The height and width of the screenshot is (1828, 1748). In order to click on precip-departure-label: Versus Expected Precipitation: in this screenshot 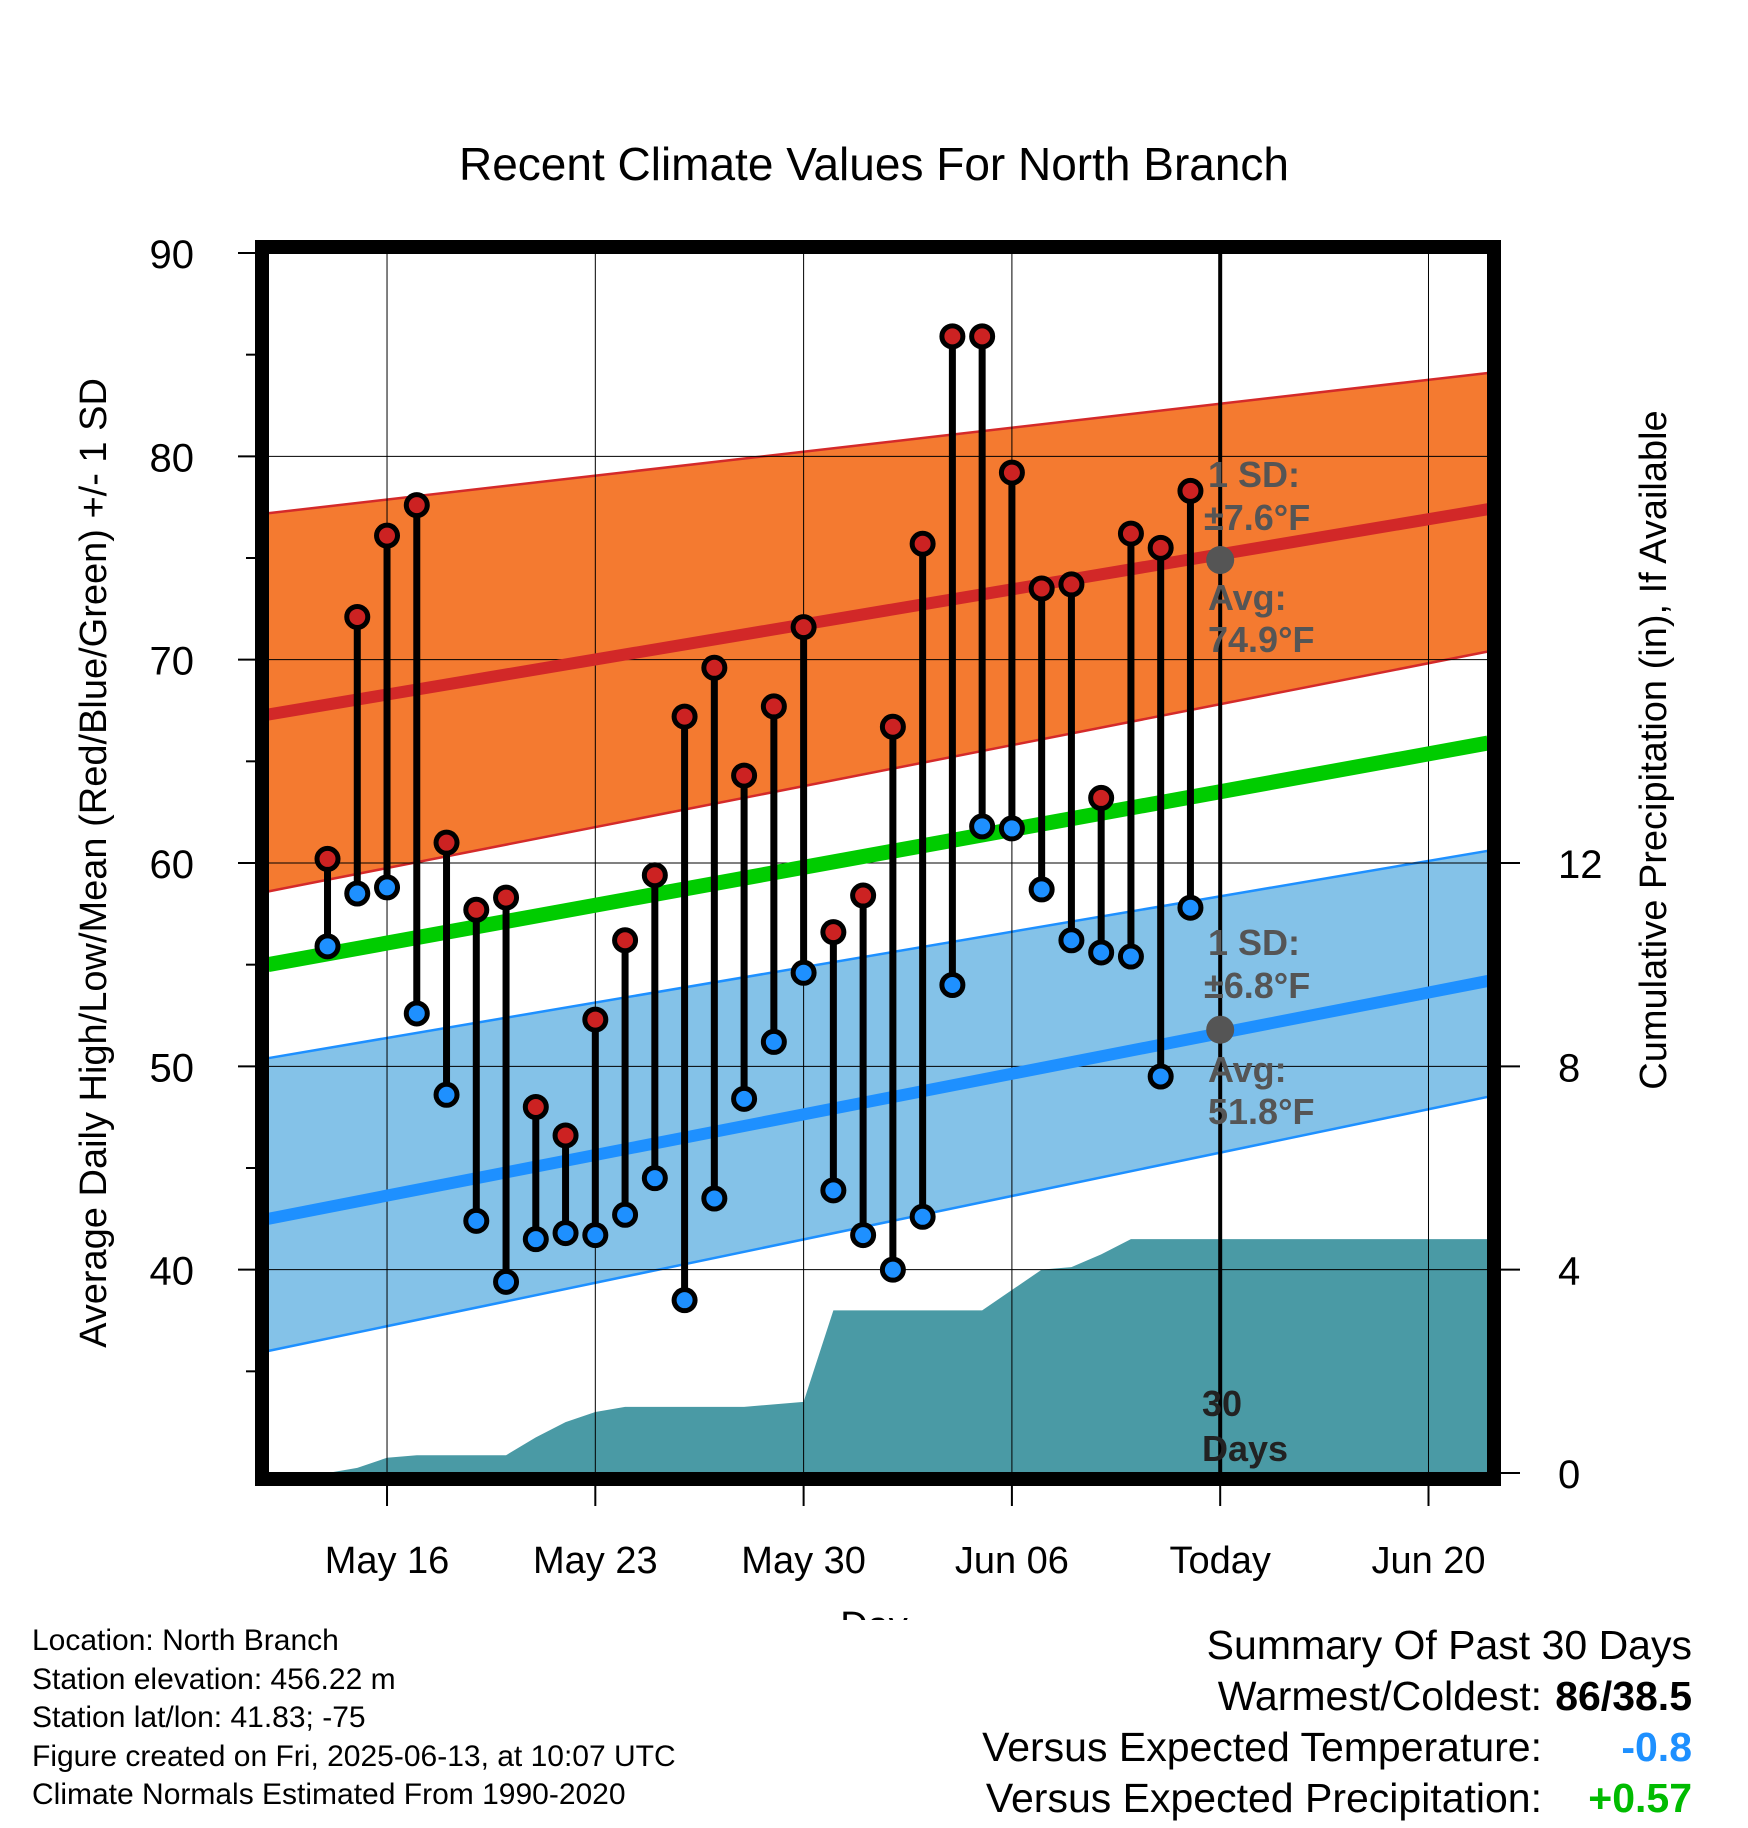, I will do `click(1263, 1798)`.